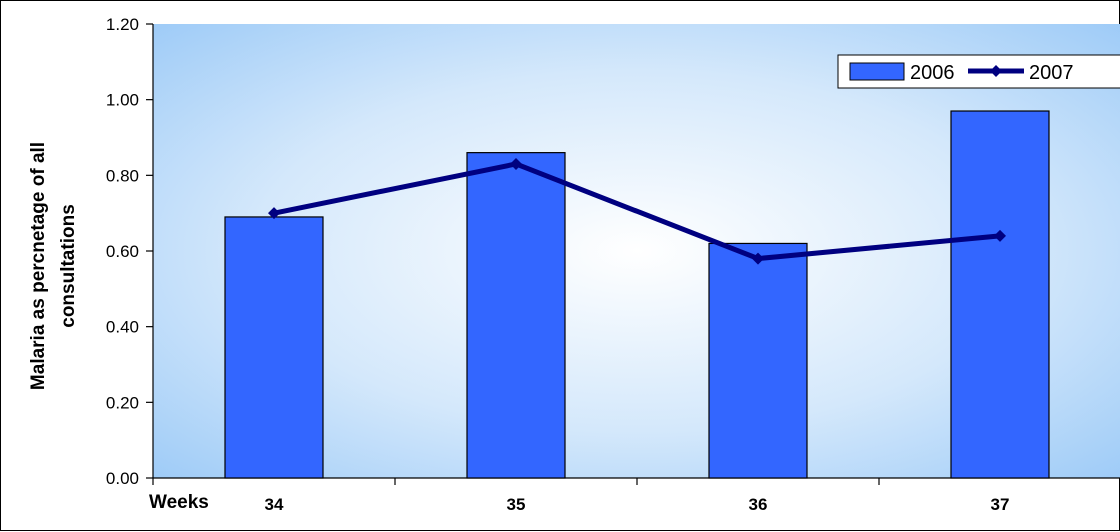  Describe the element at coordinates (932, 73) in the screenshot. I see `legend-label-2006: 2006` at that location.